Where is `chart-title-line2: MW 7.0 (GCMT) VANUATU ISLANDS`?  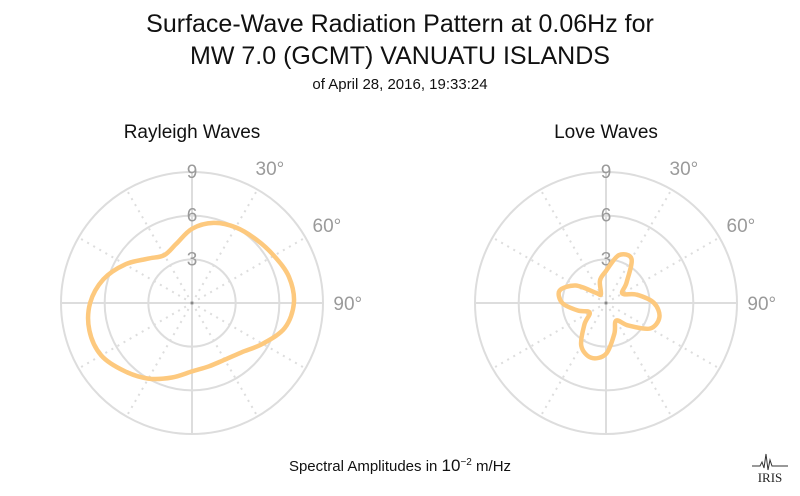
chart-title-line2: MW 7.0 (GCMT) VANUATU ISLANDS is located at coordinates (400, 56).